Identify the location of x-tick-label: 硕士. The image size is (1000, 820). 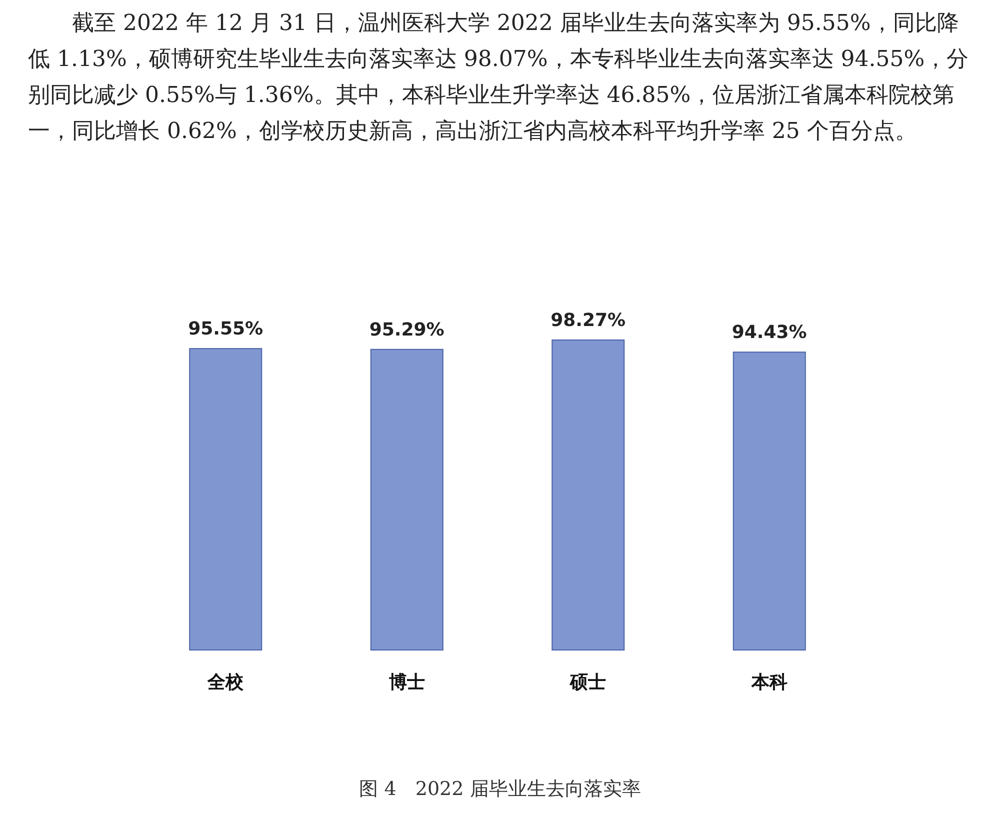
(587, 682).